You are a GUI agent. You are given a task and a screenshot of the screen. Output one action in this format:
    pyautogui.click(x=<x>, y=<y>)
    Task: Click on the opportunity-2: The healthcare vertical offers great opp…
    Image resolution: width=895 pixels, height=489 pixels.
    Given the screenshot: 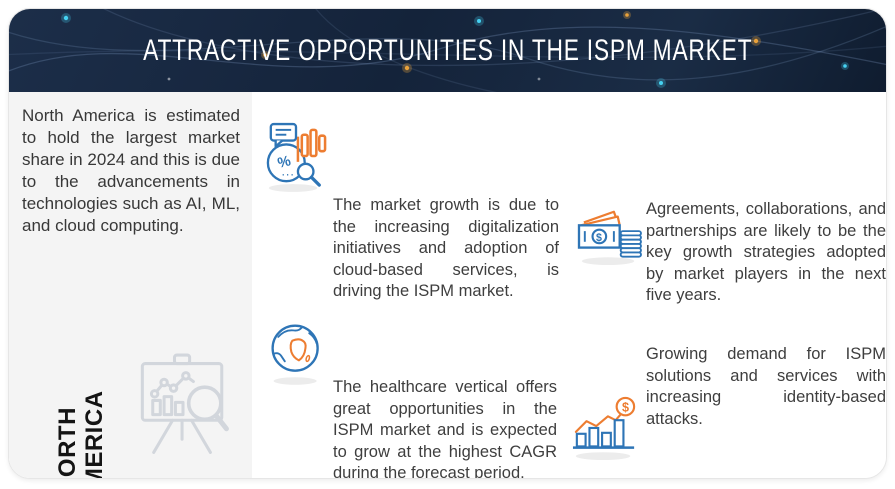 What is the action you would take?
    pyautogui.click(x=445, y=428)
    